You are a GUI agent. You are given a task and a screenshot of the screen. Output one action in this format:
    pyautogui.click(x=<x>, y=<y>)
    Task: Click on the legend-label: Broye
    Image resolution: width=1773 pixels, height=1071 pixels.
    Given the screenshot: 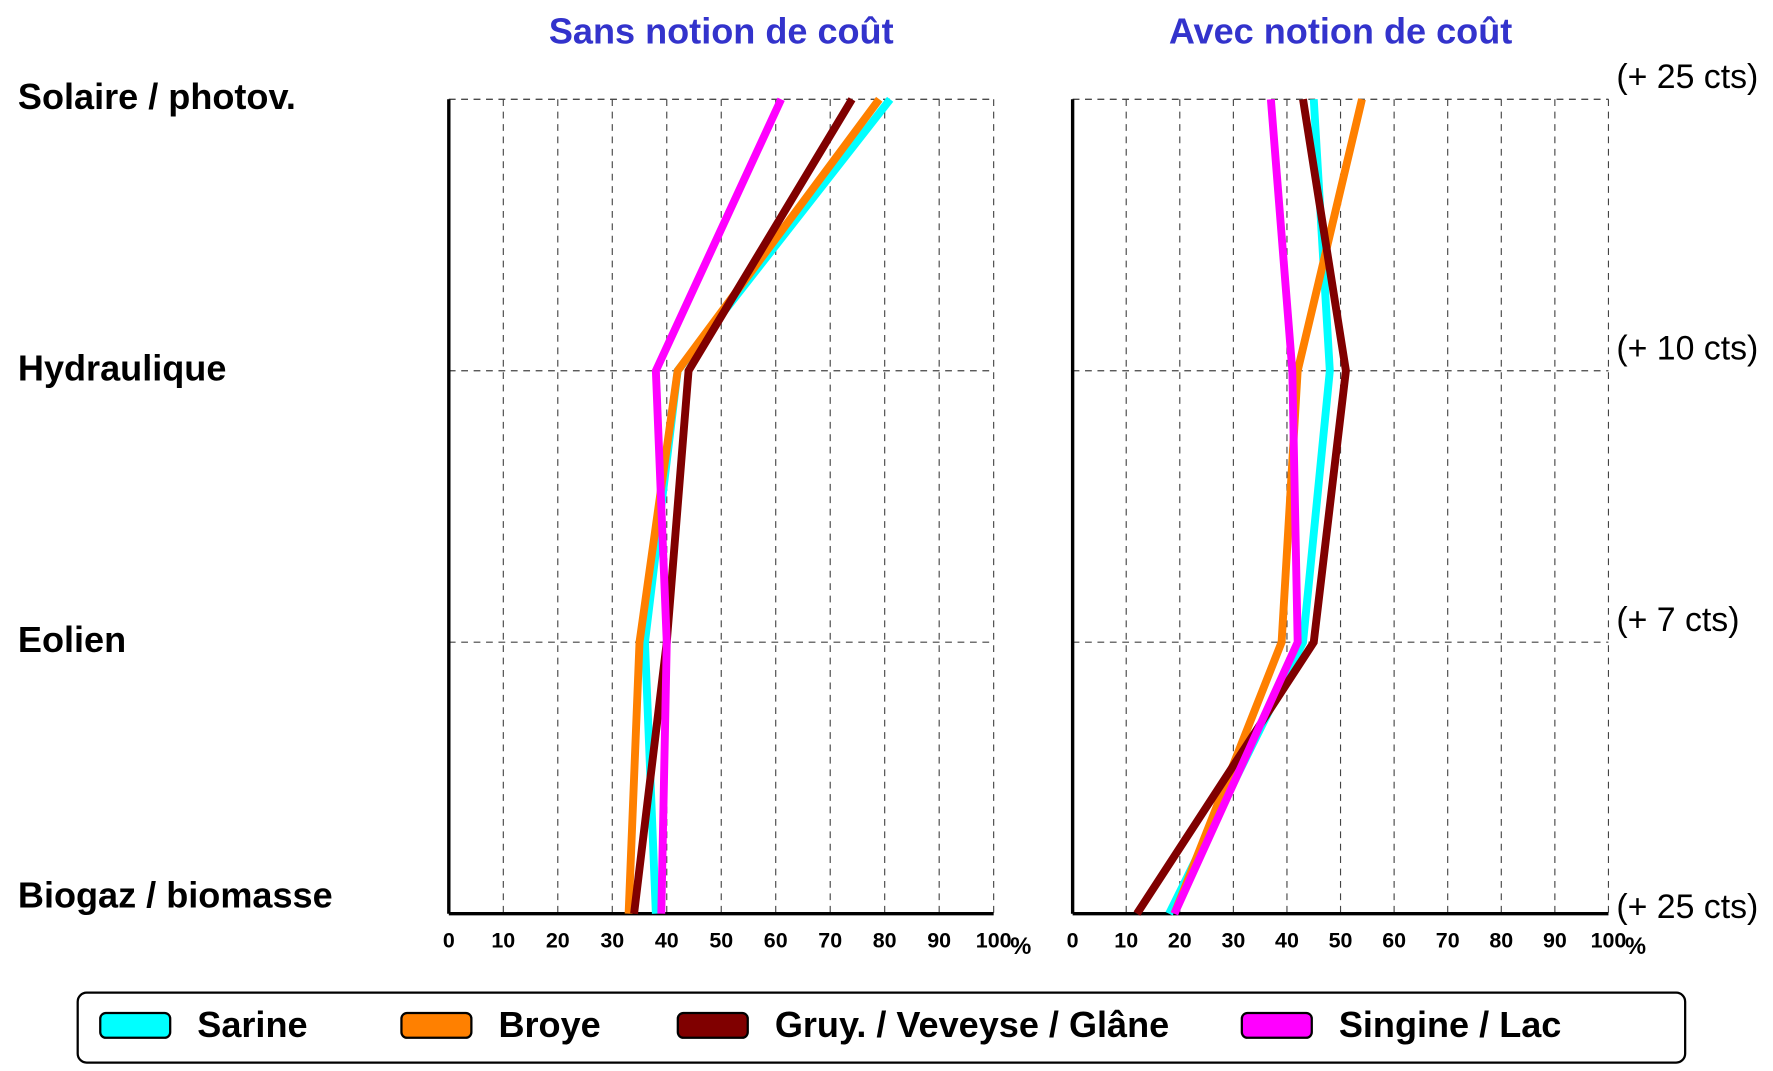 What is the action you would take?
    pyautogui.click(x=549, y=1024)
    